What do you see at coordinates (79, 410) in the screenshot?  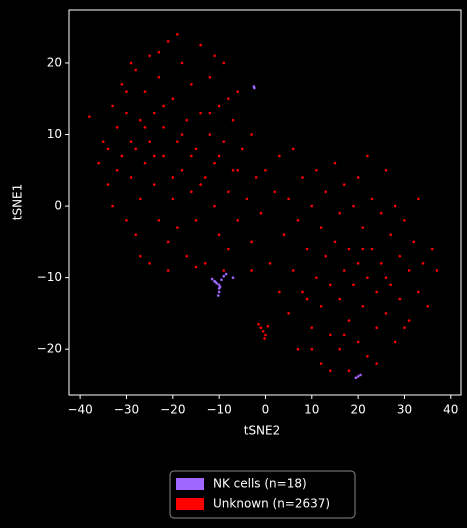 I see `x-tick-label: −40` at bounding box center [79, 410].